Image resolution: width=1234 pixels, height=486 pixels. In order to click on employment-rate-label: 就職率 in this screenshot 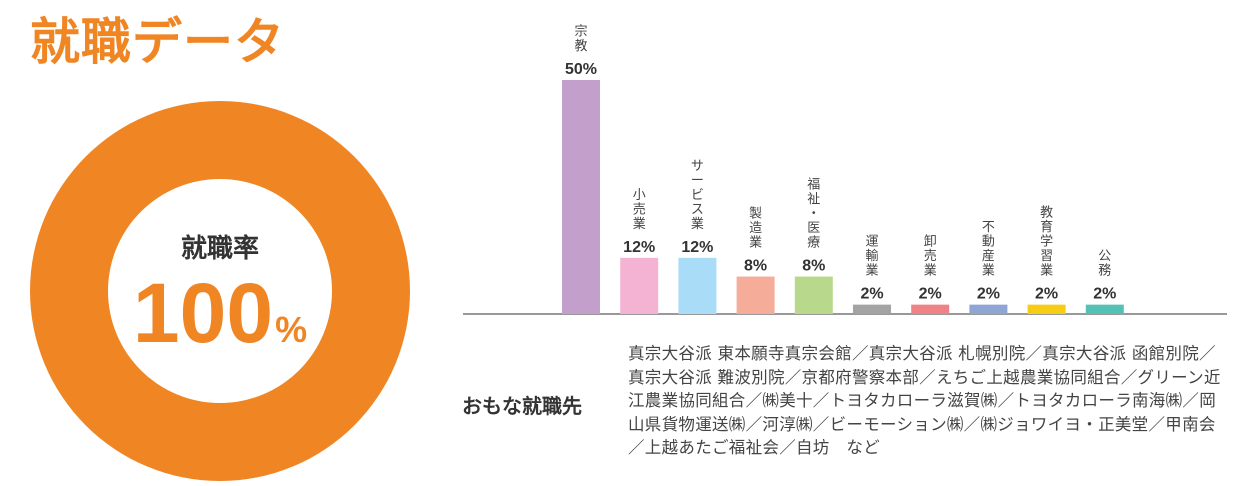, I will do `click(219, 248)`.